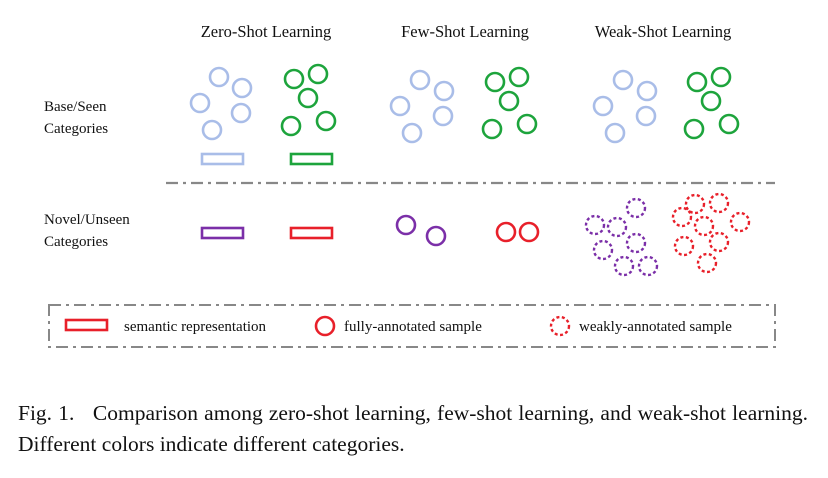  I want to click on few-shot-base-category-2-samples, so click(509, 103).